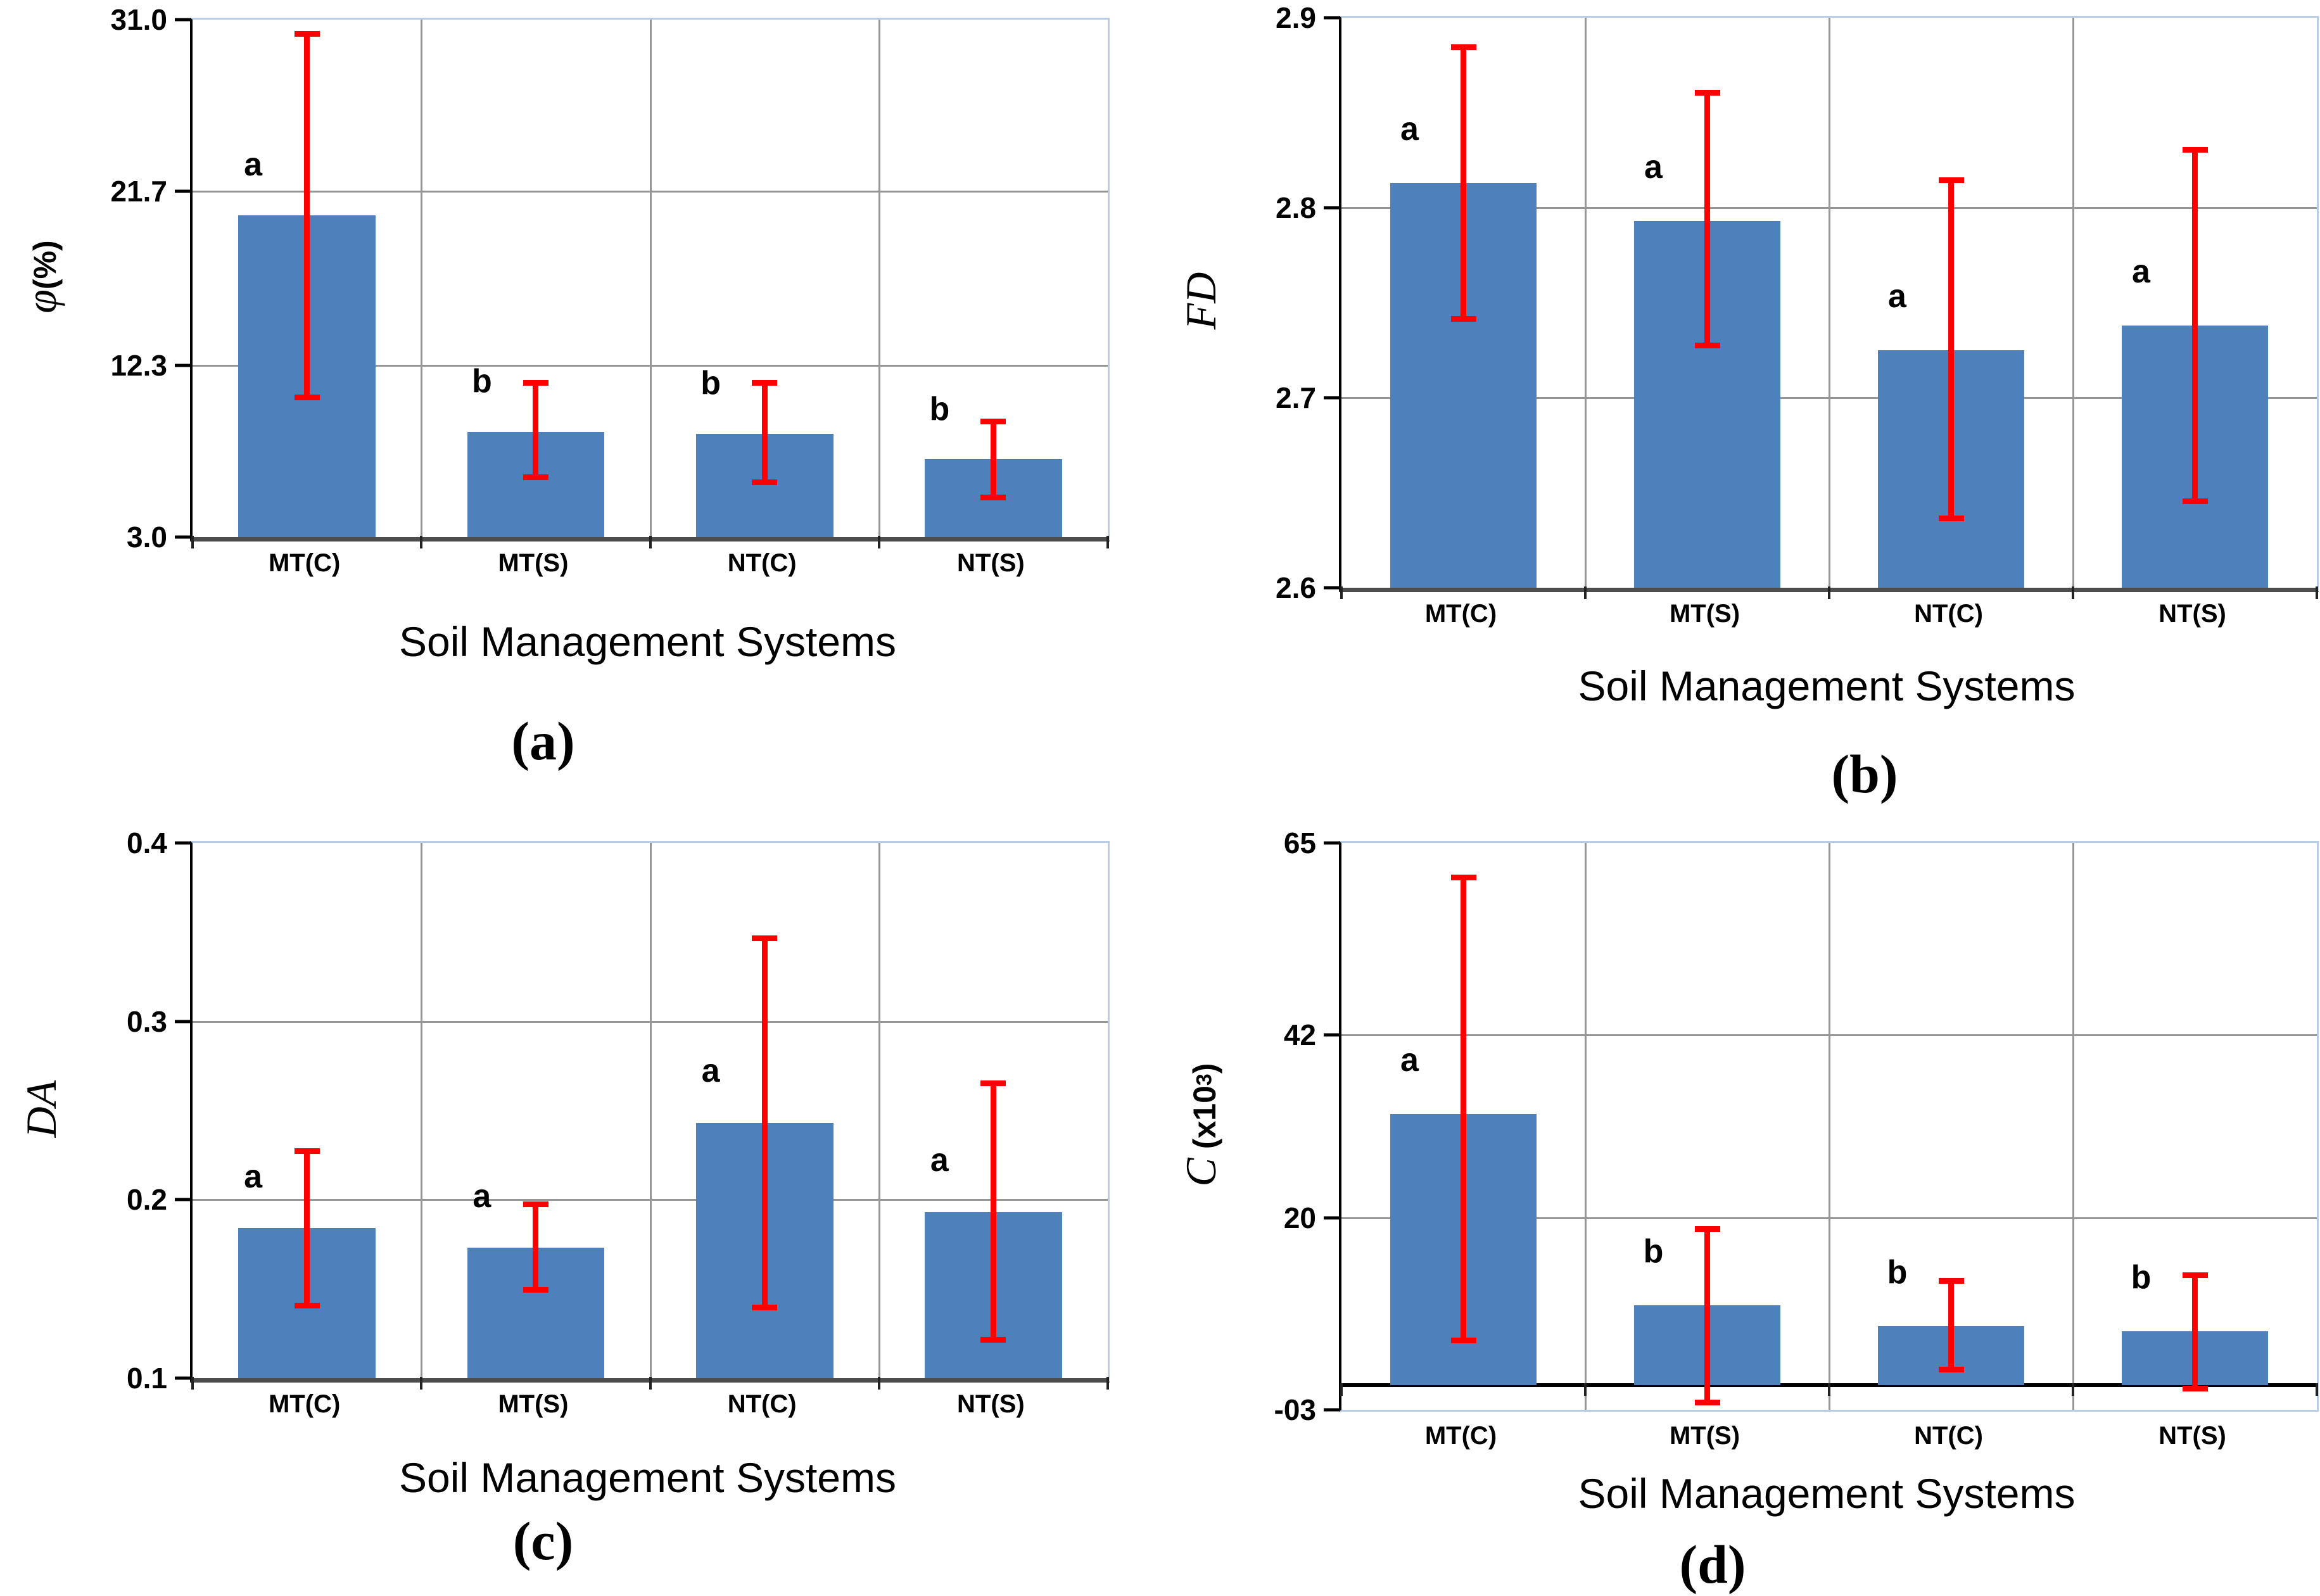  I want to click on y-tick-label: 65, so click(1299, 842).